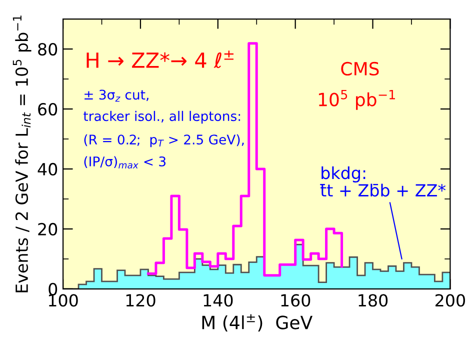  I want to click on annotation: tracker isol., all leptons:, so click(162, 117).